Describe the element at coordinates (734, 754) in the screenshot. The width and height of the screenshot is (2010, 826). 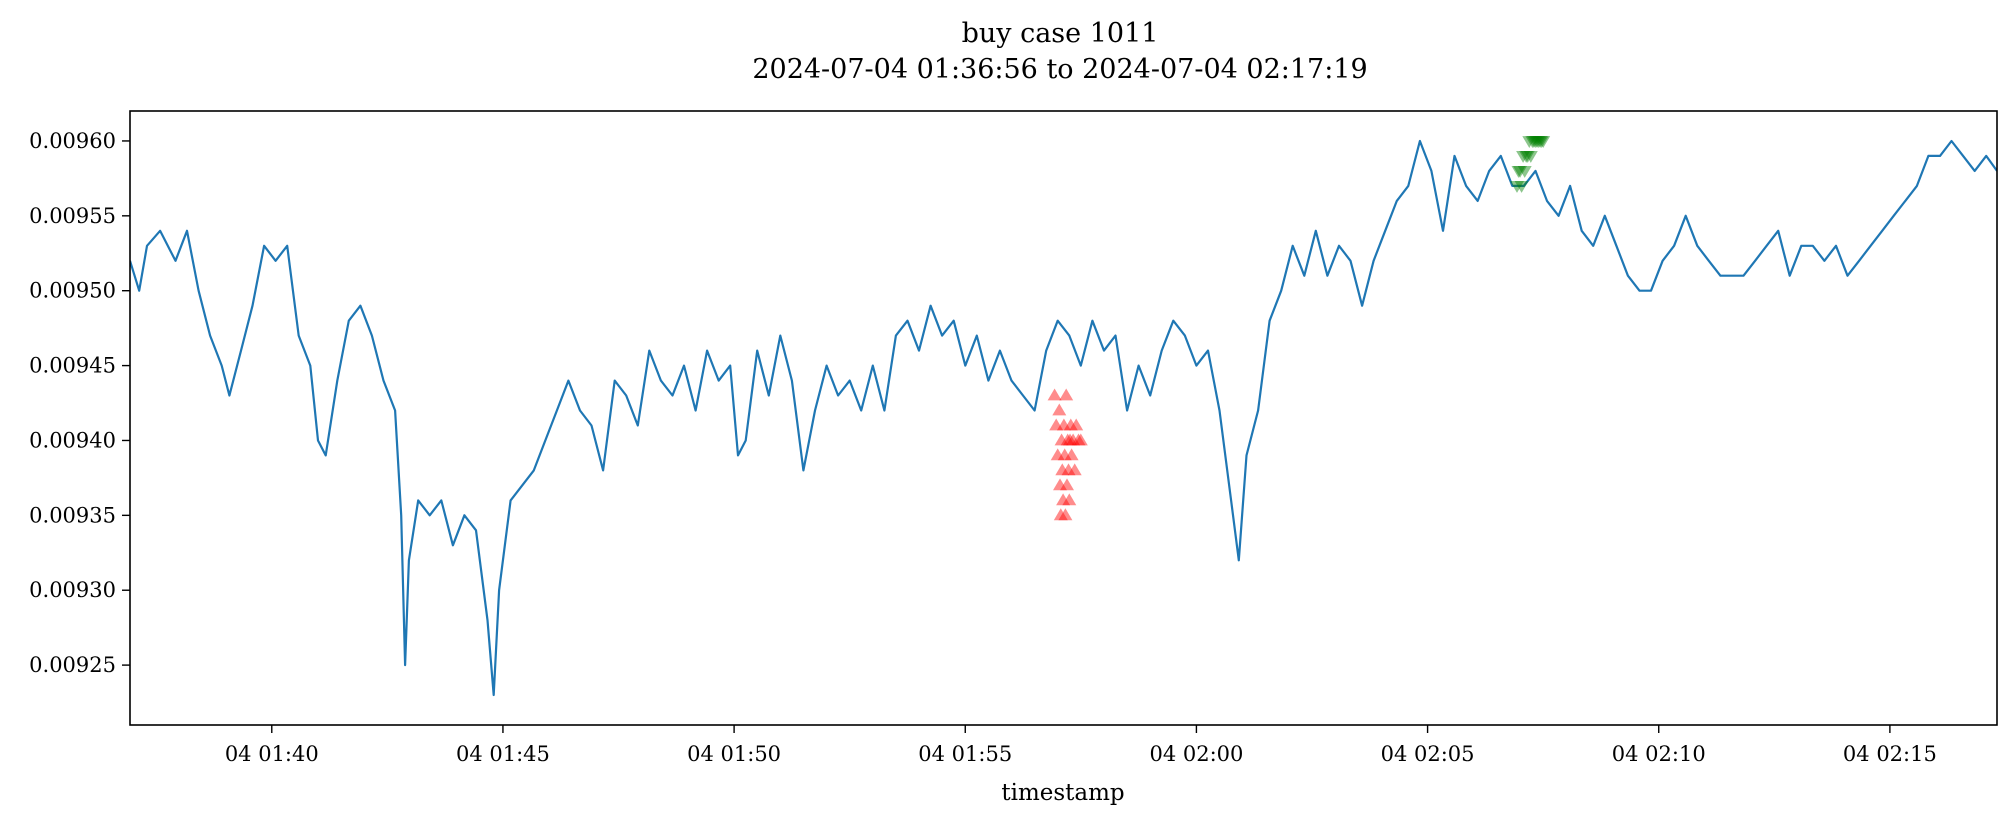
I see `x-tick-label: 04 01:50` at that location.